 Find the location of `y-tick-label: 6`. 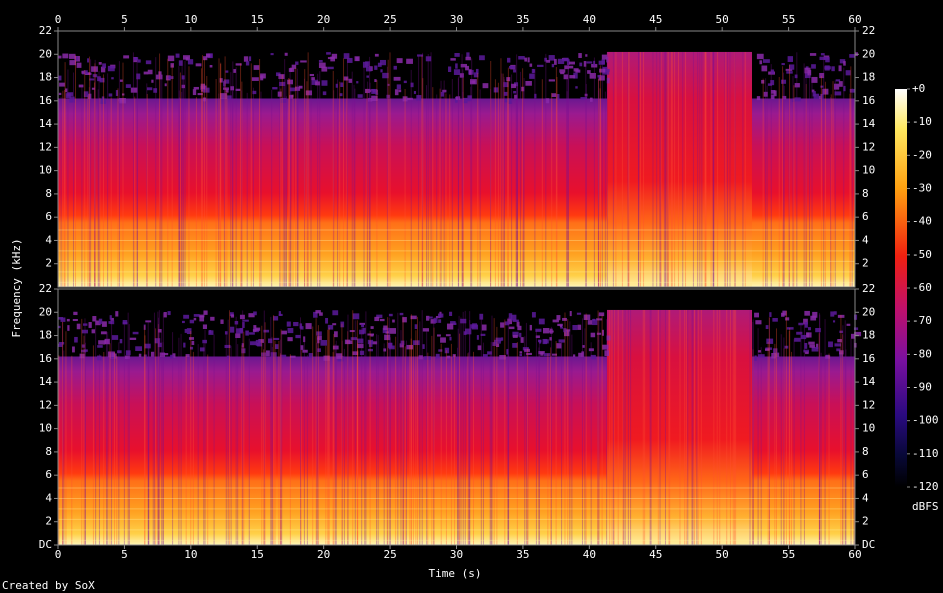

y-tick-label: 6 is located at coordinates (48, 216).